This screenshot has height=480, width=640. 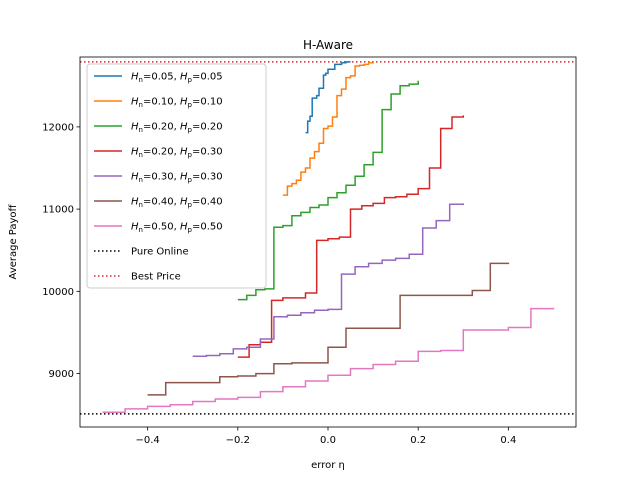 I want to click on legend-box, so click(x=176, y=176).